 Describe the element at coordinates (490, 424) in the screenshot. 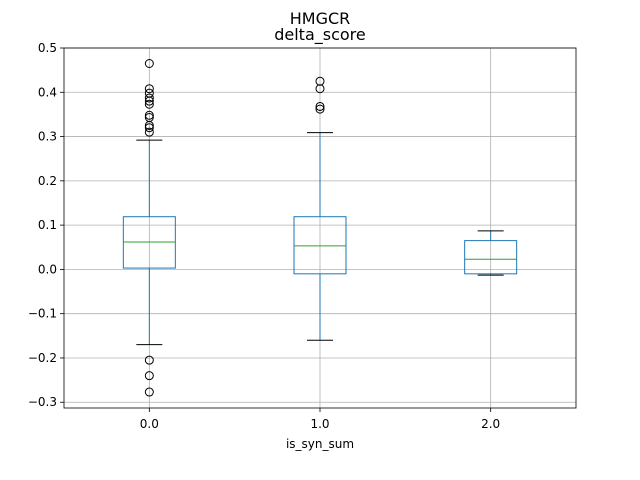

I see `x-tick-label: 2.0` at that location.